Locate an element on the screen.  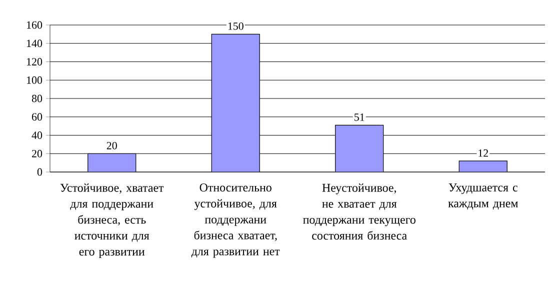
x-tick-label: Неустойчивое, не хватает для поддержани текущего состояния бизнеса is located at coordinates (359, 212).